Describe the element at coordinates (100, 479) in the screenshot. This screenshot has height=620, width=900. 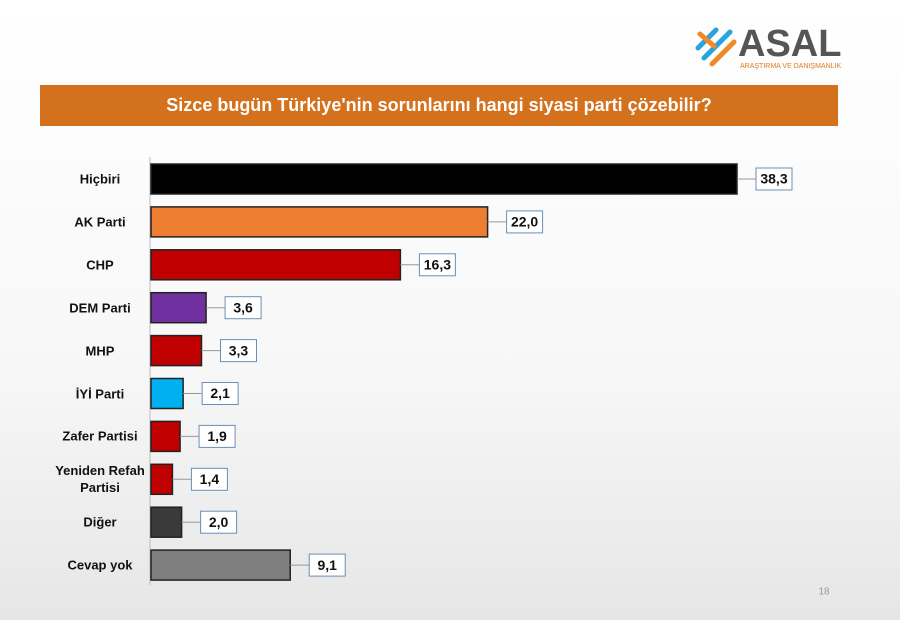
I see `category-label: Yeniden Refah Partisi` at that location.